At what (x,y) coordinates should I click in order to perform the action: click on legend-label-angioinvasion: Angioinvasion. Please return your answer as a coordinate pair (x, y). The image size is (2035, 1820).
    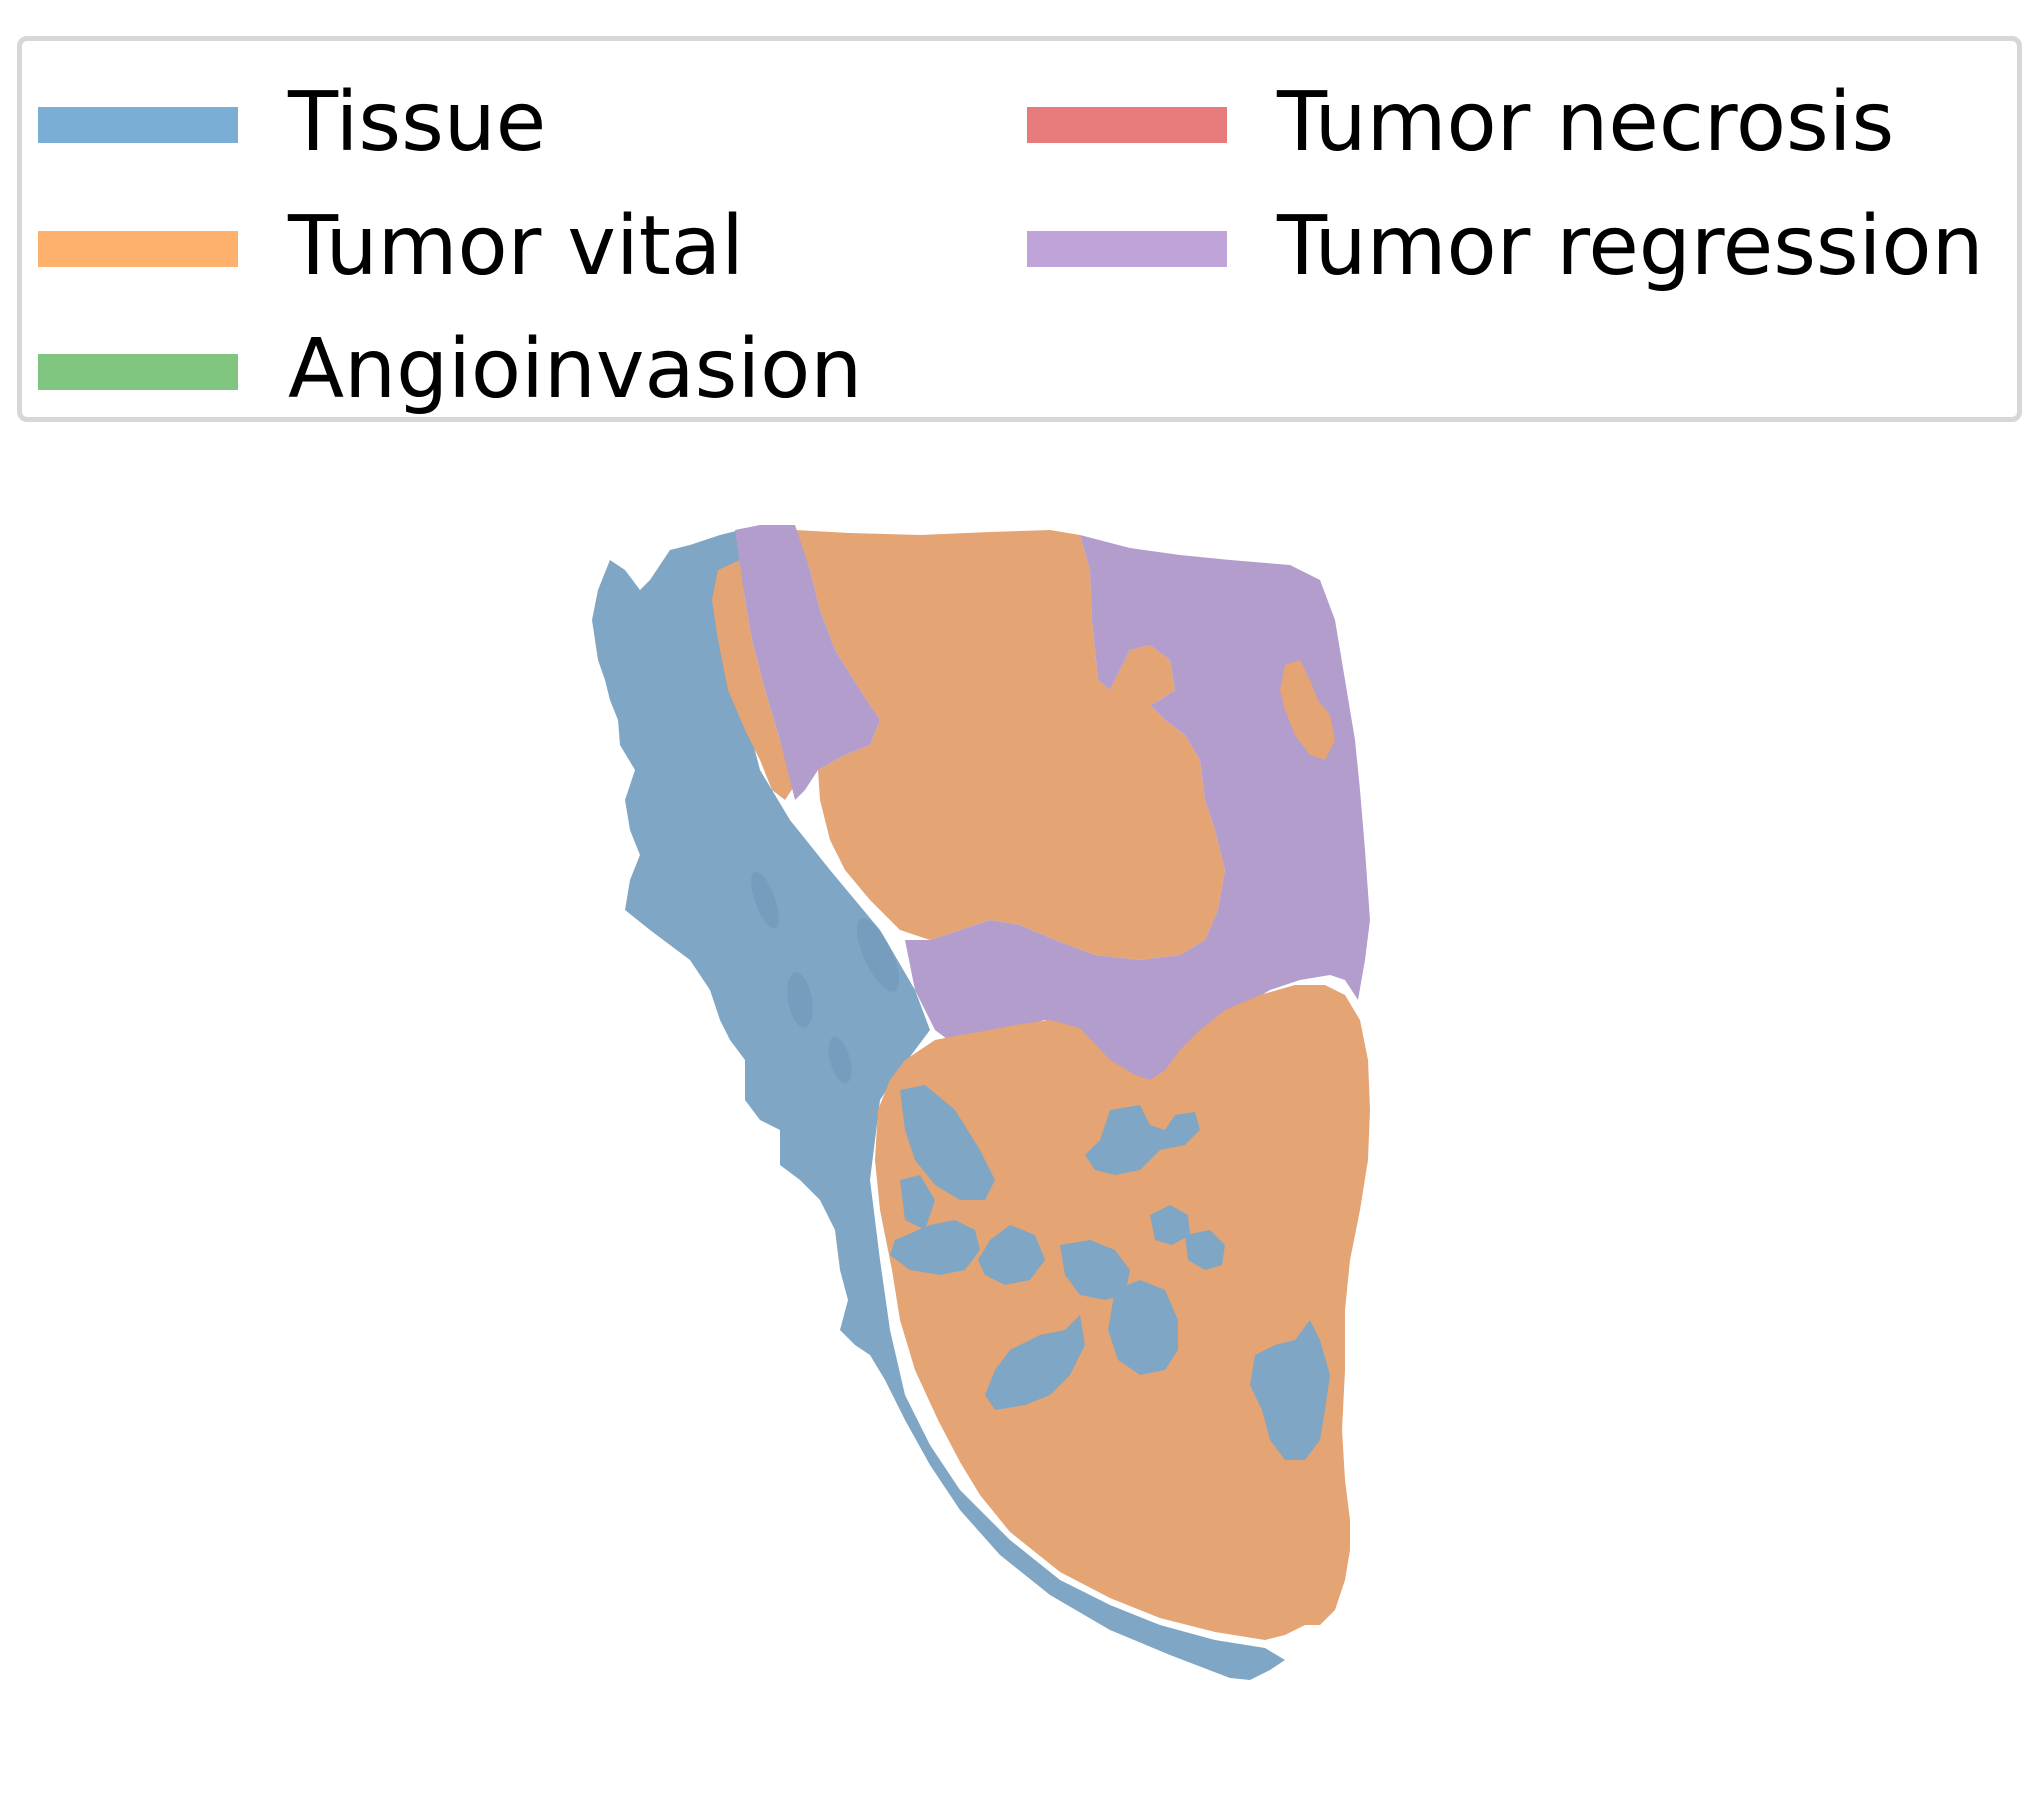
    Looking at the image, I should click on (575, 369).